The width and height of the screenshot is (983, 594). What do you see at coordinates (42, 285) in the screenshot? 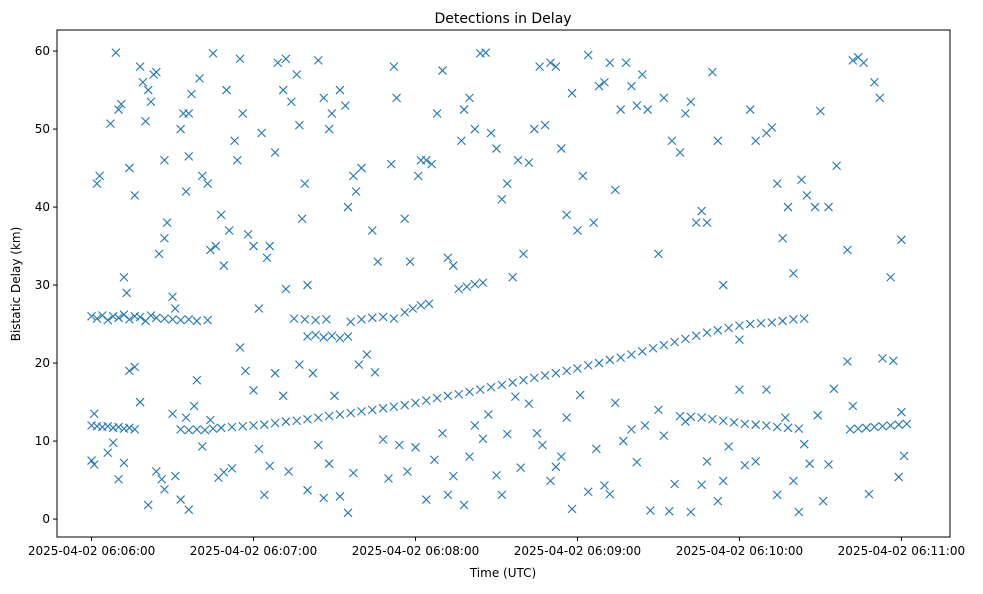
I see `y-tick-label: 30` at bounding box center [42, 285].